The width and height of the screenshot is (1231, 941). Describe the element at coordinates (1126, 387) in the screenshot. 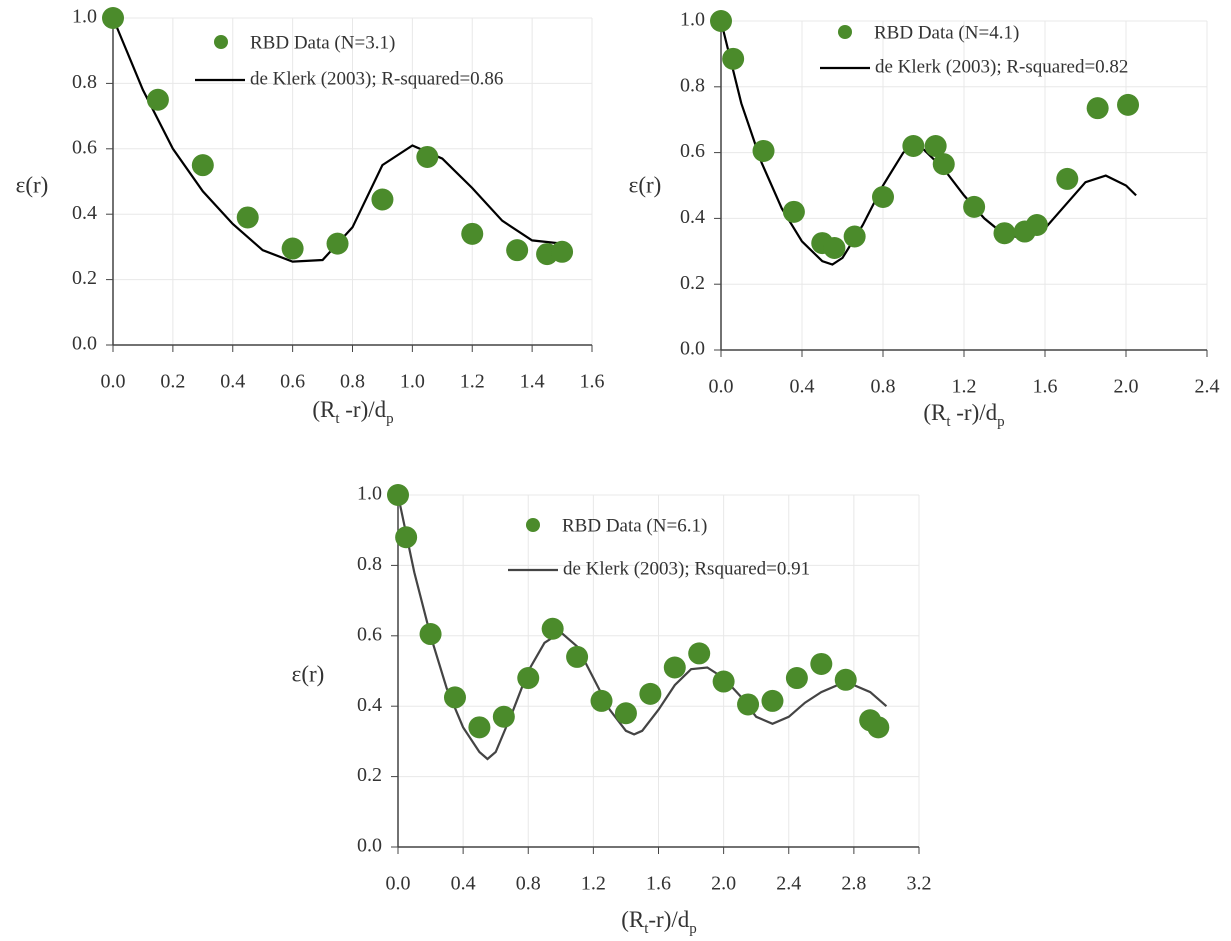

I see `x-tick-label: 2.0` at that location.